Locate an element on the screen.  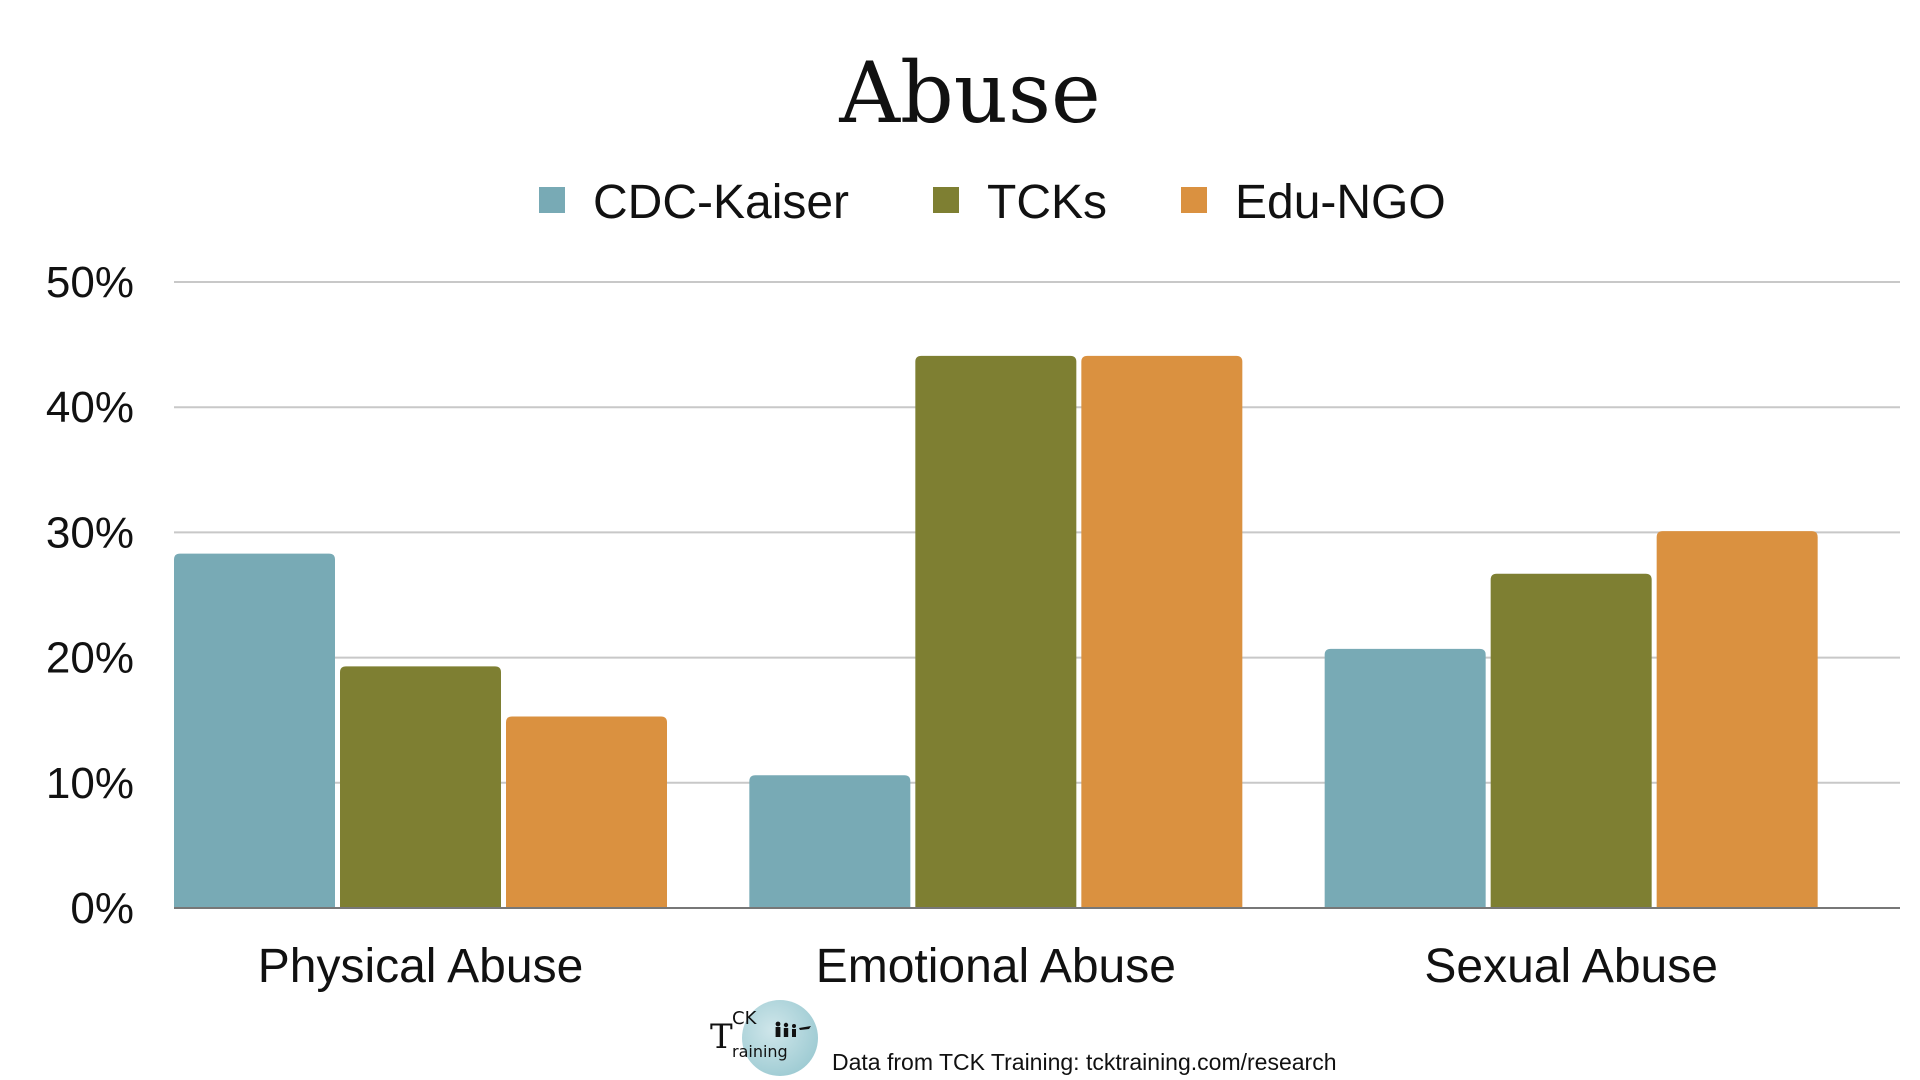
y-tick-label: 40% is located at coordinates (90, 407).